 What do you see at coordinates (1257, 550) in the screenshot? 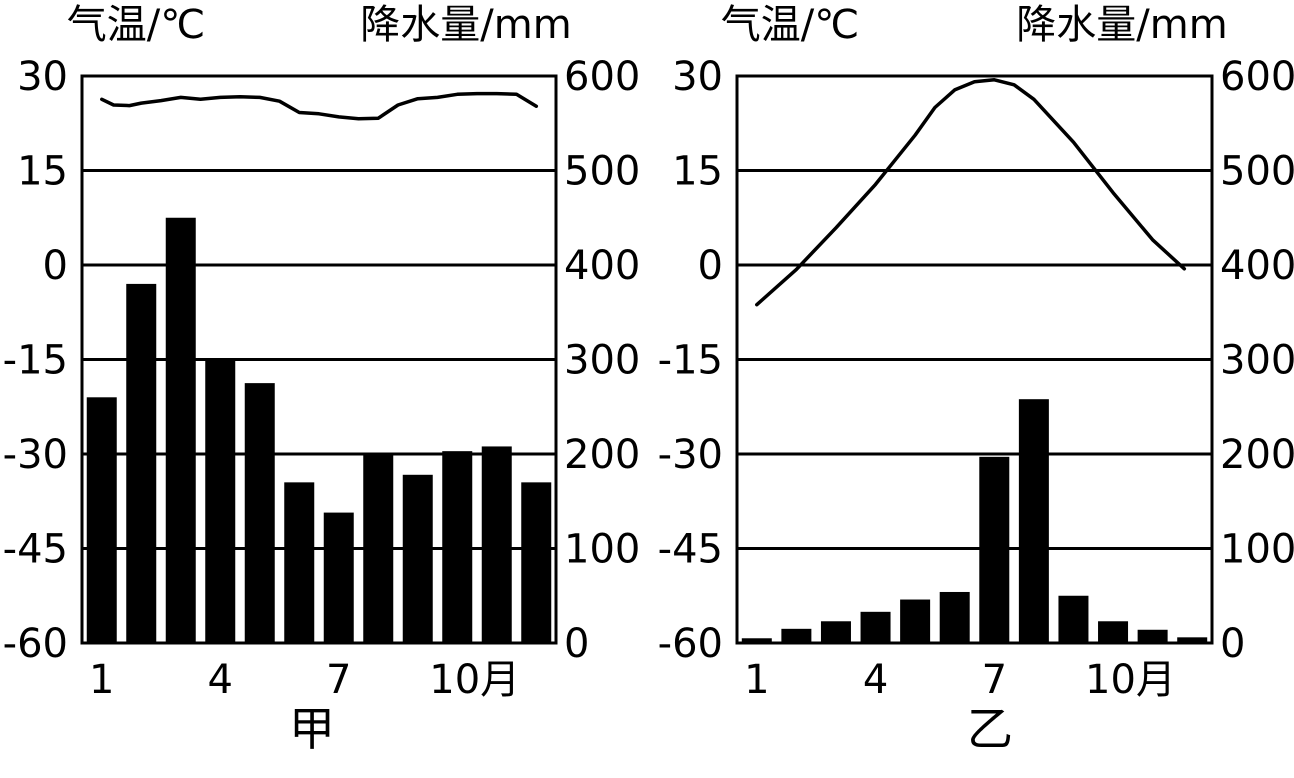
I see `precip-tick-yi-5: 100` at bounding box center [1257, 550].